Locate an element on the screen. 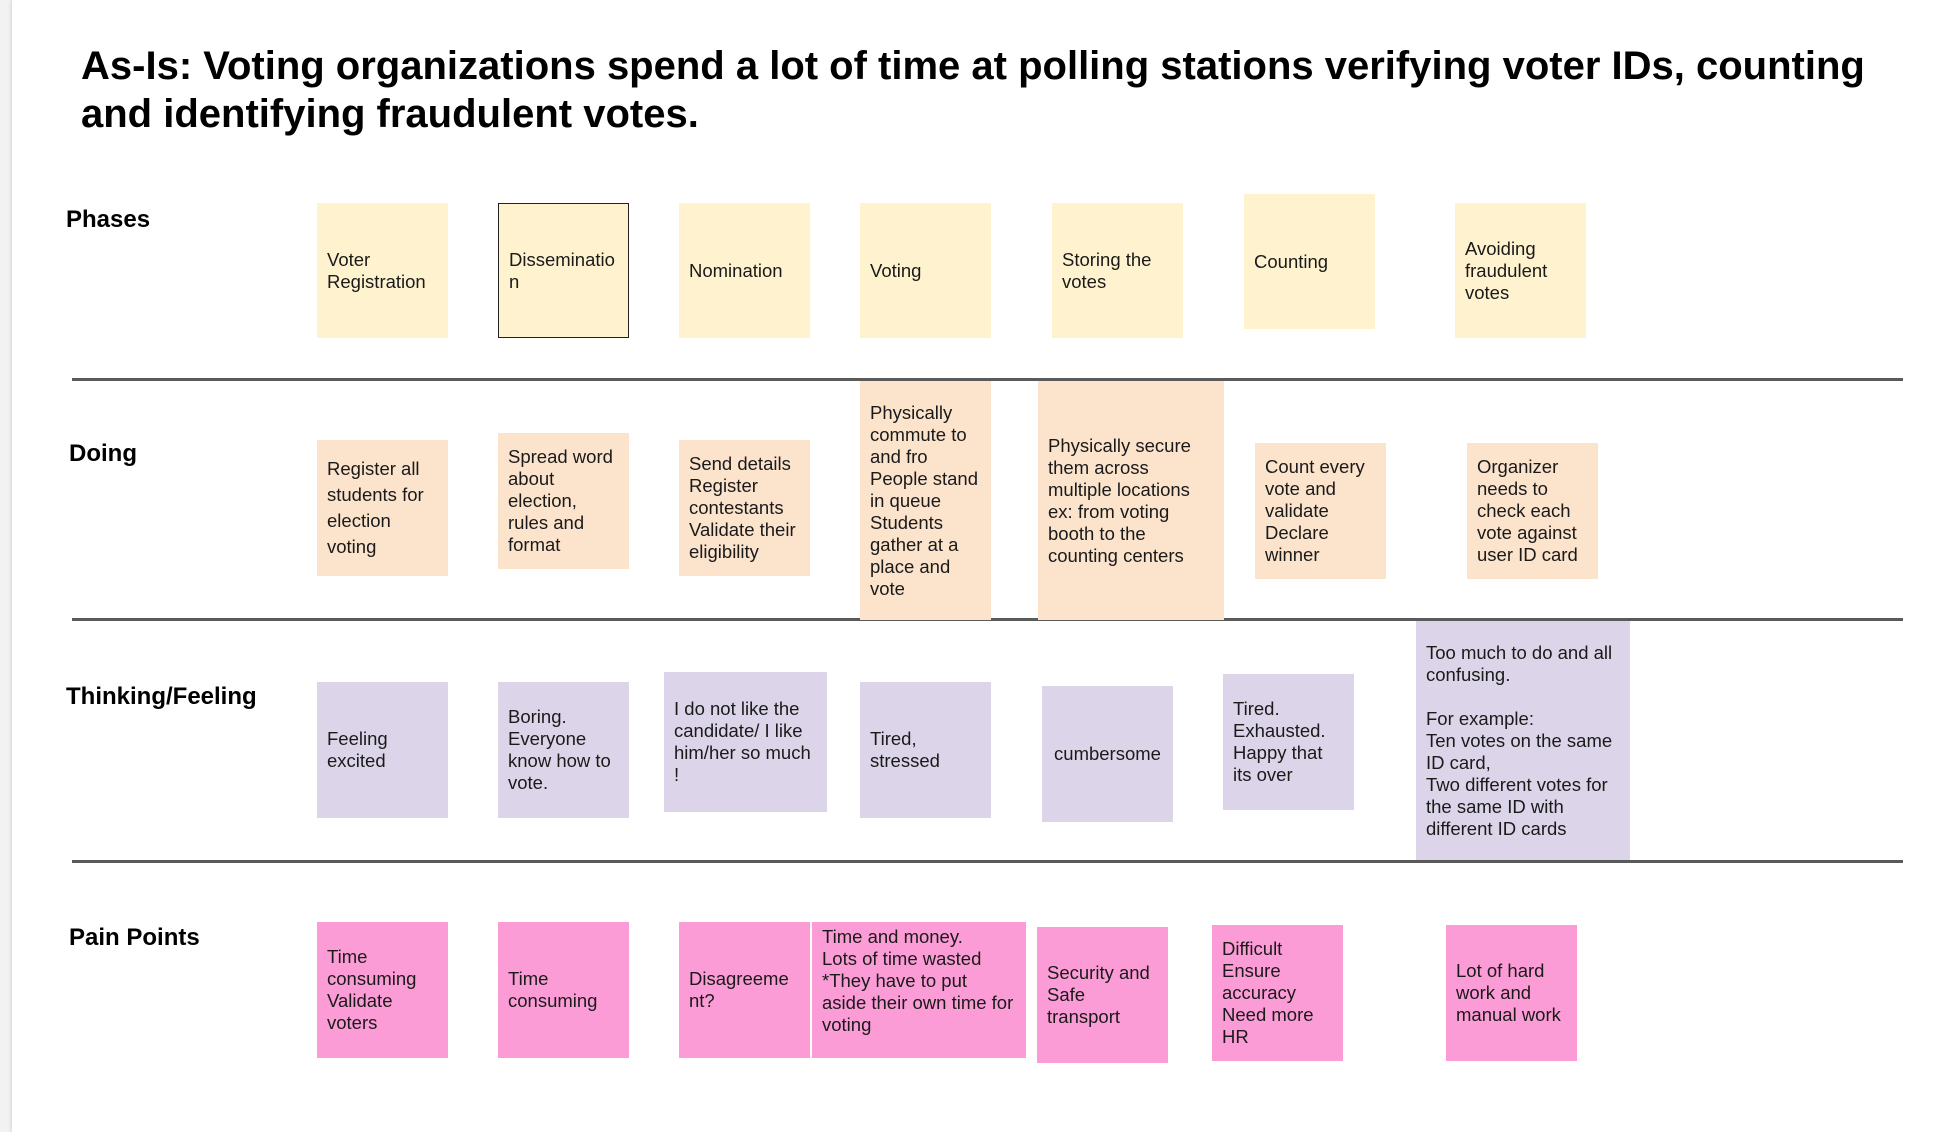  sticky-phase-avoiding-fraudulent-votes: Avoiding fraudulent votes is located at coordinates (1520, 270).